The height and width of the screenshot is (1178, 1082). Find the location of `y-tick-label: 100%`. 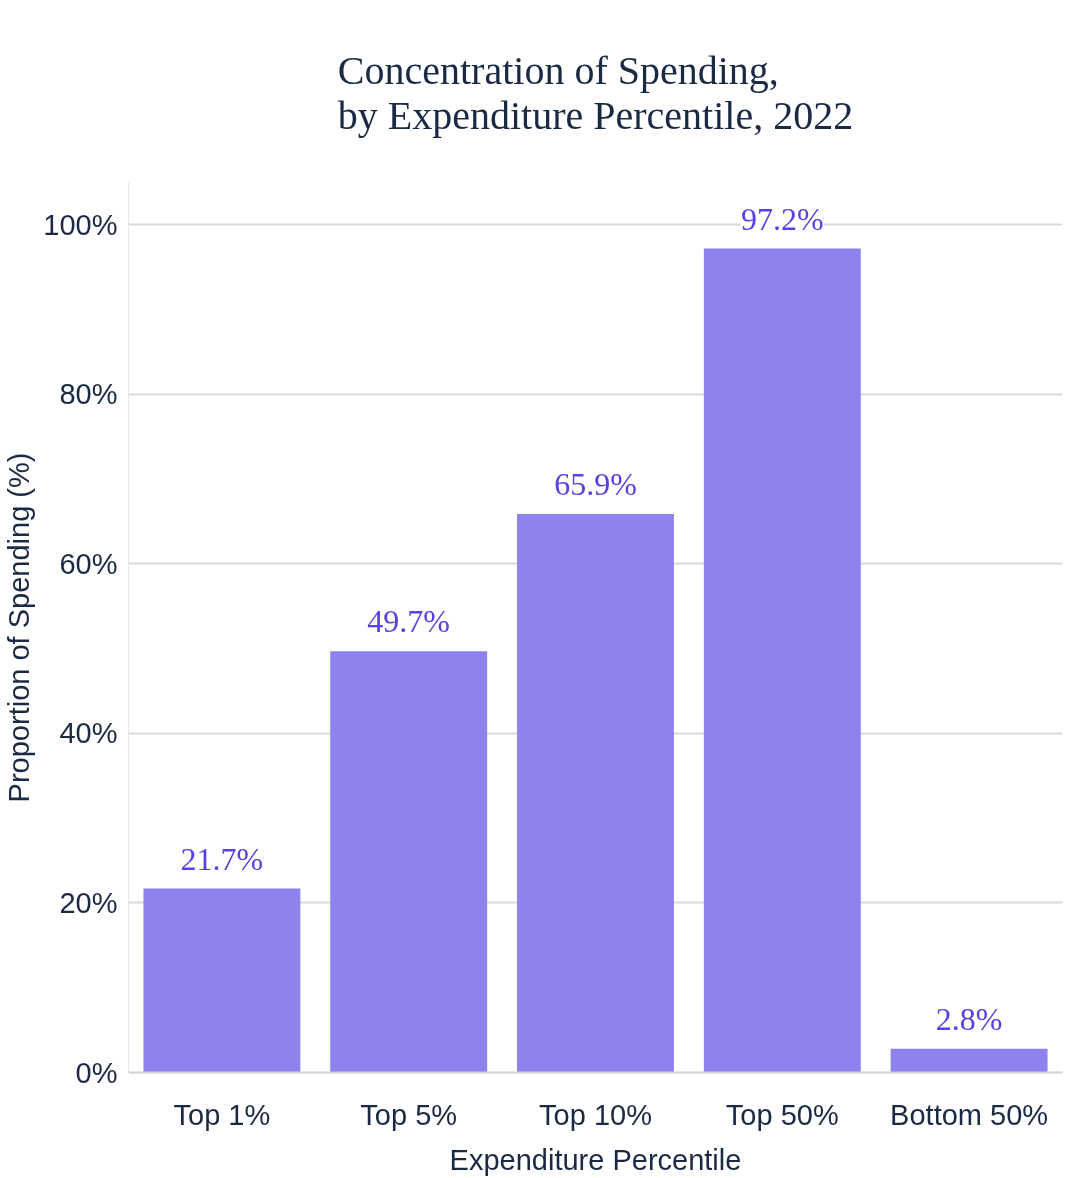

y-tick-label: 100% is located at coordinates (80, 224).